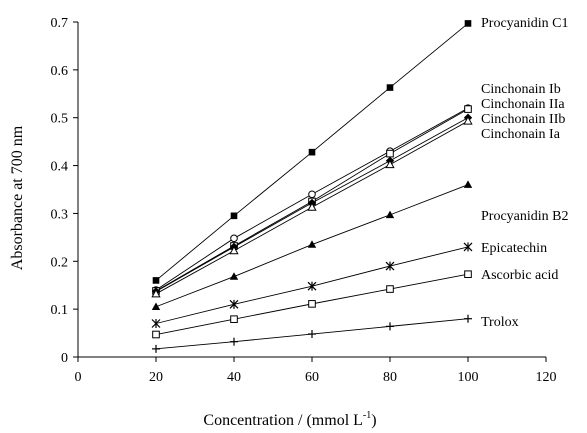  I want to click on y-tick-label: 0.7, so click(60, 23).